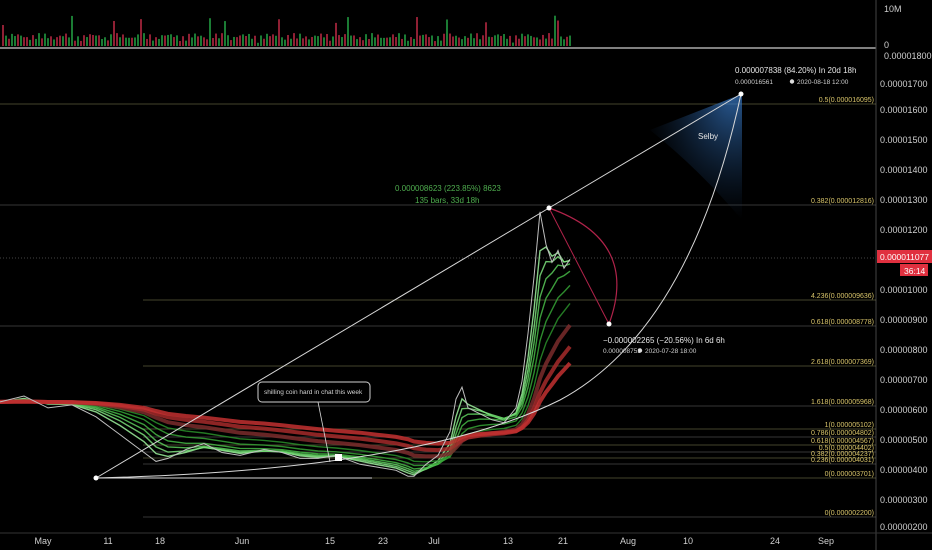 The width and height of the screenshot is (932, 550). I want to click on price-tick: 0.00000600, so click(904, 410).